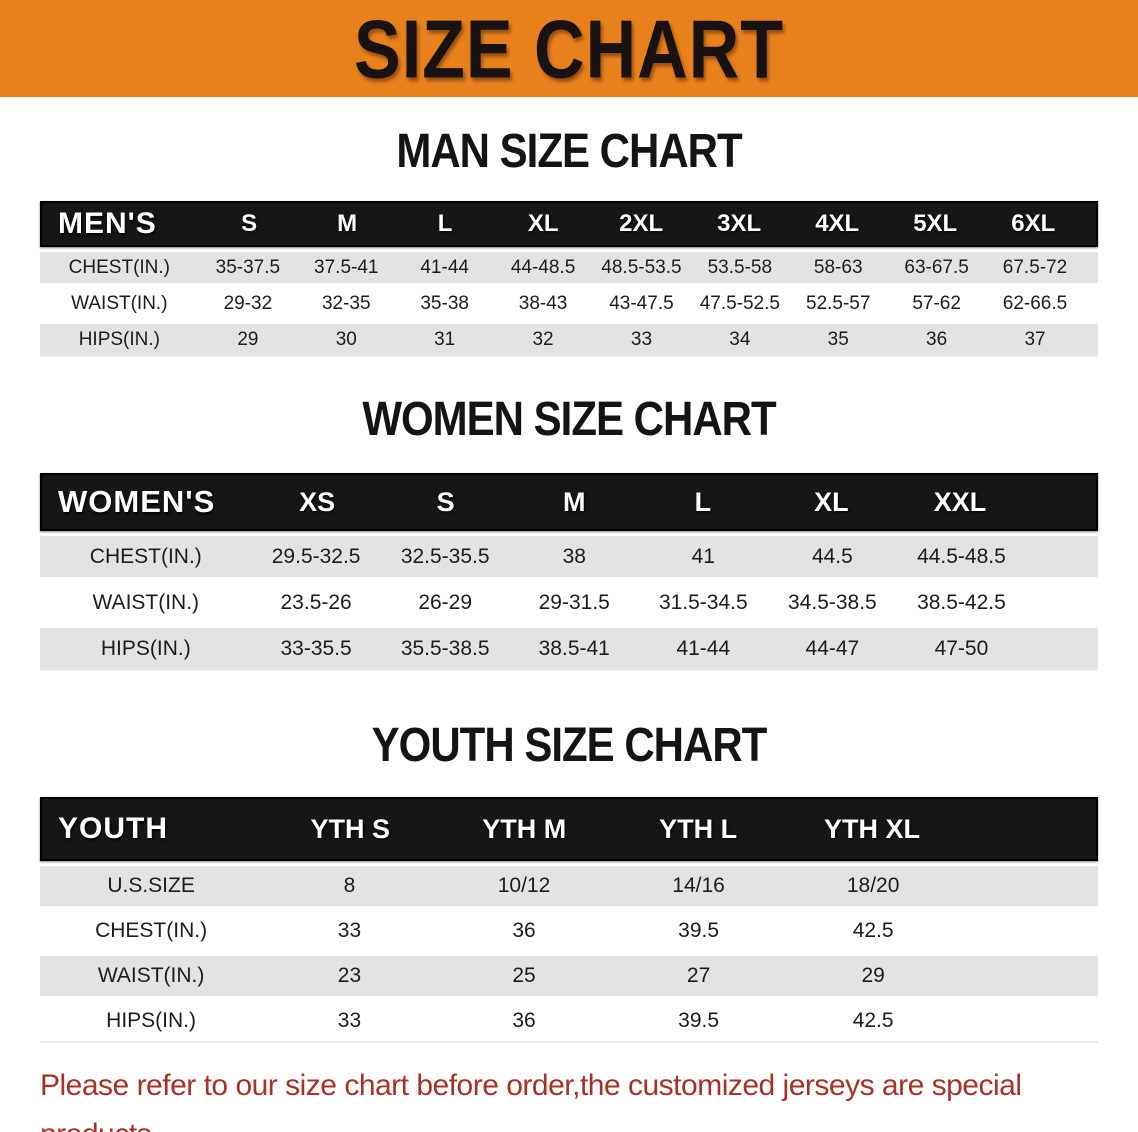  I want to click on size-value-cell: 29-32, so click(248, 303).